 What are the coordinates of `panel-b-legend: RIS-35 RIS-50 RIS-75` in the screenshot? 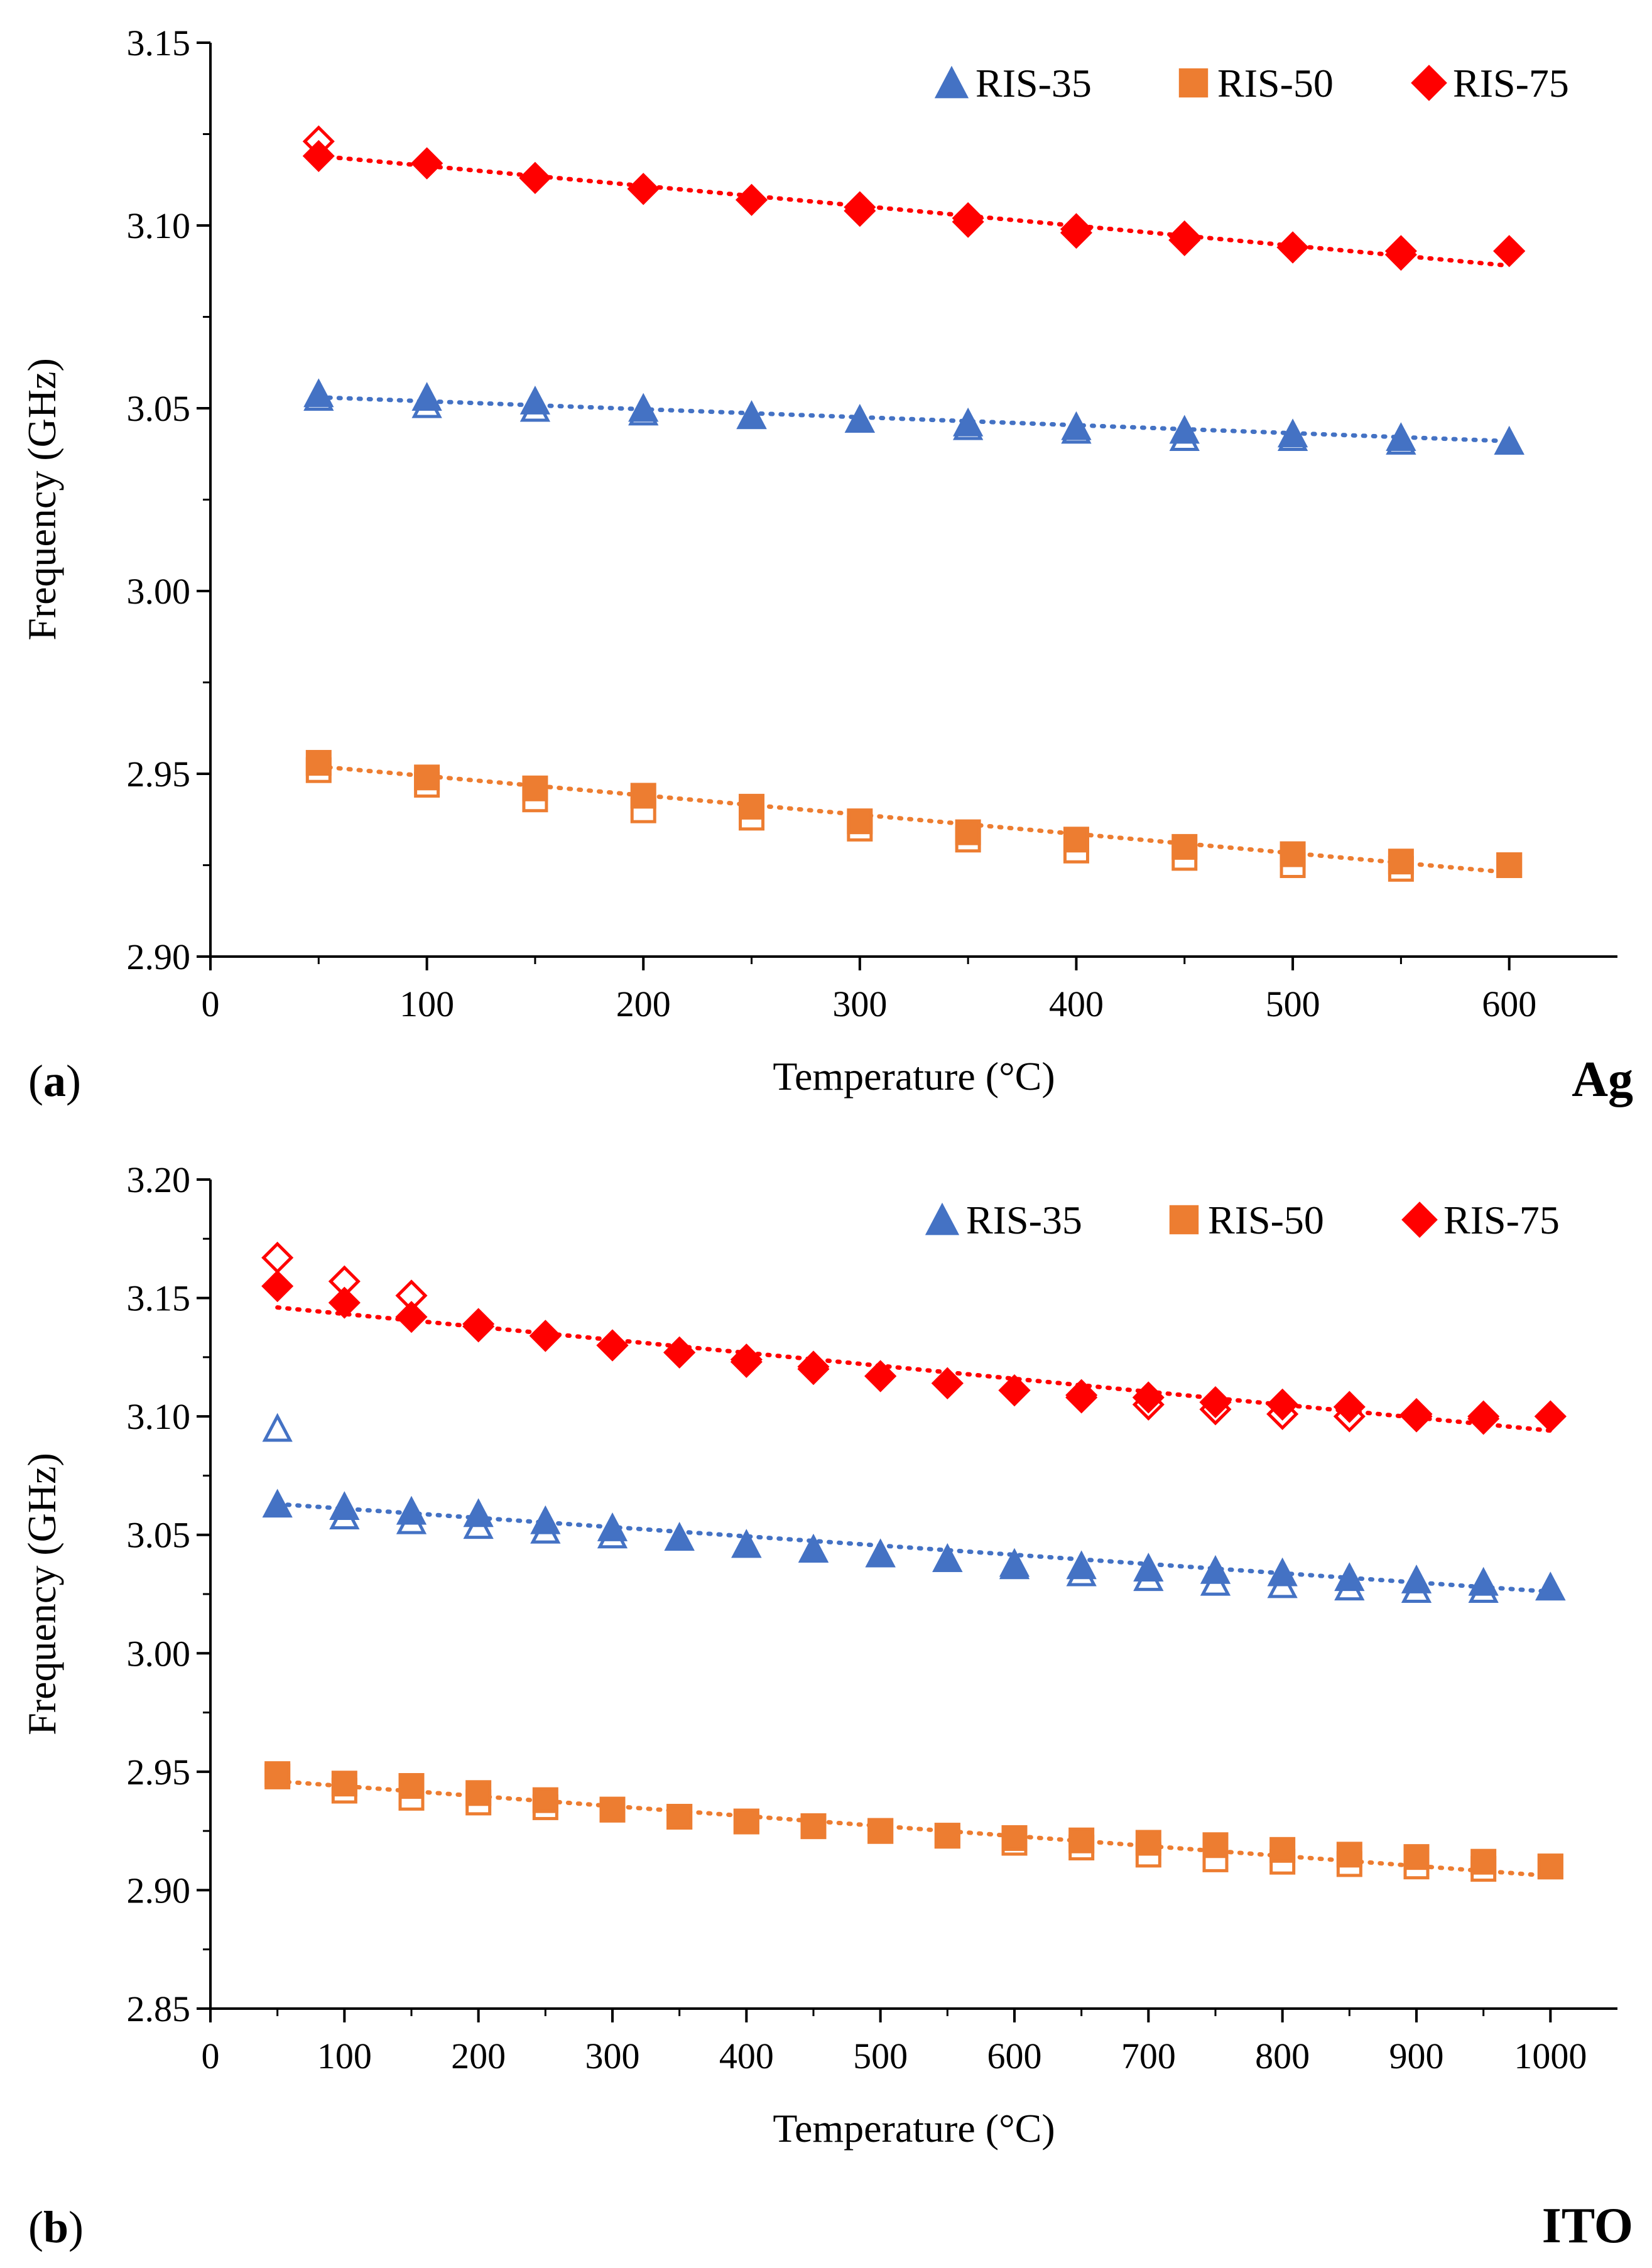 It's located at (1242, 1220).